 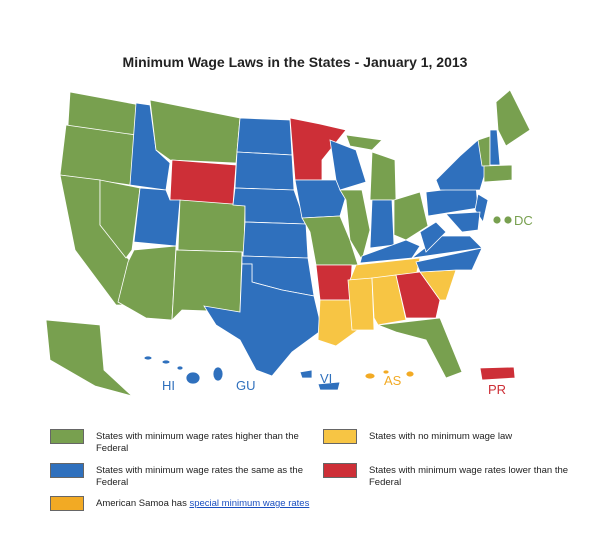 What do you see at coordinates (246, 385) in the screenshot?
I see `territory-label: GU` at bounding box center [246, 385].